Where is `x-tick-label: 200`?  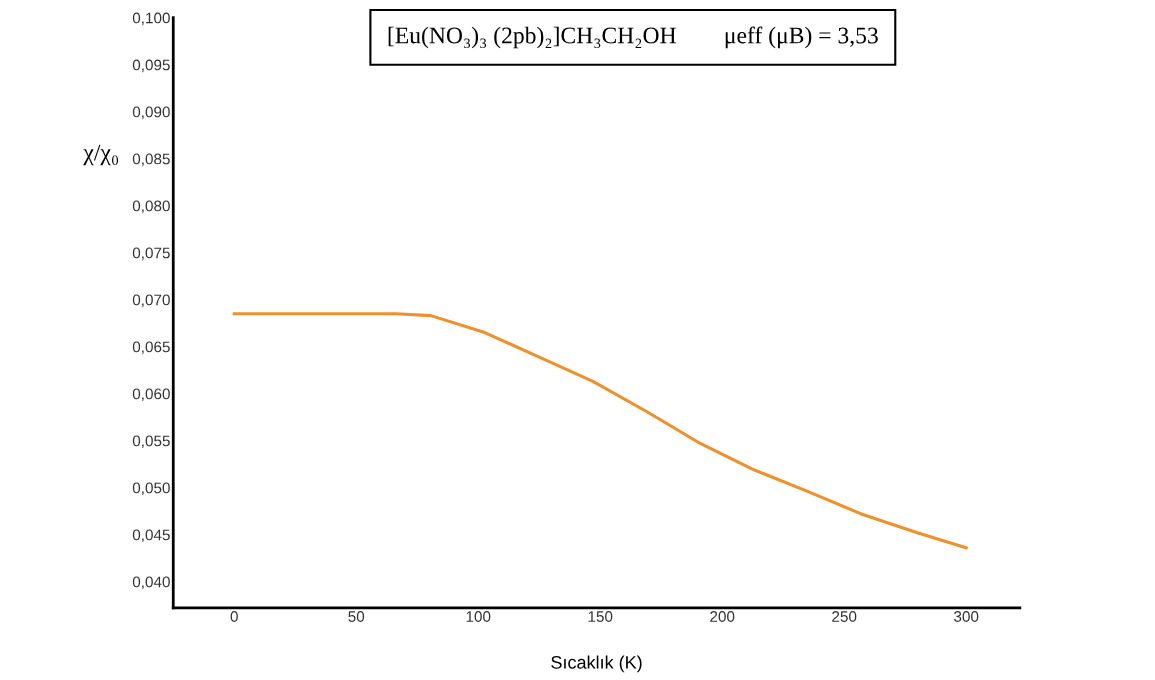
x-tick-label: 200 is located at coordinates (722, 616).